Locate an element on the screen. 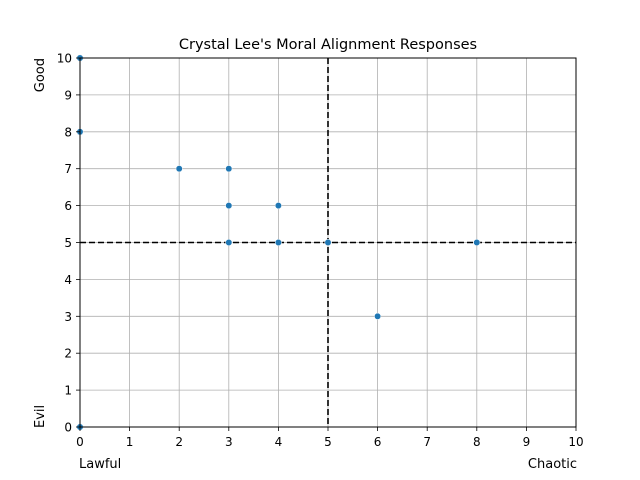 The width and height of the screenshot is (640, 480). y-tick-label: 5 is located at coordinates (68, 243).